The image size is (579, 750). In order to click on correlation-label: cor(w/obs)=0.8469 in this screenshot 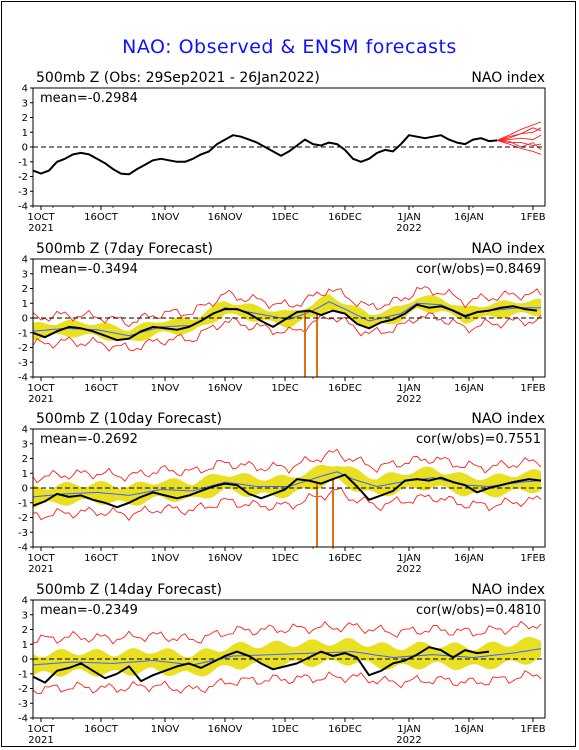, I will do `click(478, 269)`.